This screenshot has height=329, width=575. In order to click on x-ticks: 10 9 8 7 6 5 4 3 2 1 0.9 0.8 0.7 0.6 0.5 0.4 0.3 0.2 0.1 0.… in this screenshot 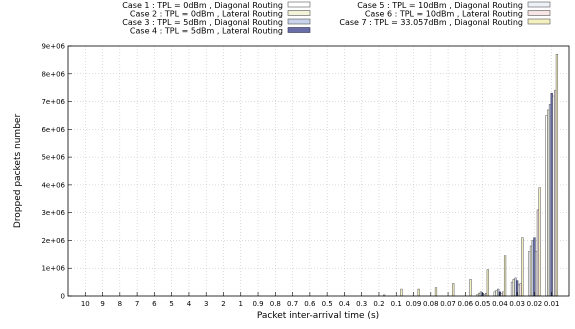, I will do `click(320, 300)`.